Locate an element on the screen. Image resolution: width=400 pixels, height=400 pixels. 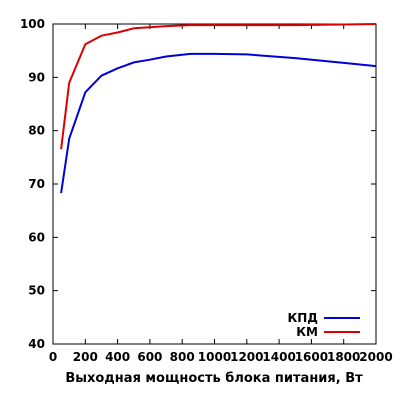
x-tick-label: 1200 is located at coordinates (246, 357).